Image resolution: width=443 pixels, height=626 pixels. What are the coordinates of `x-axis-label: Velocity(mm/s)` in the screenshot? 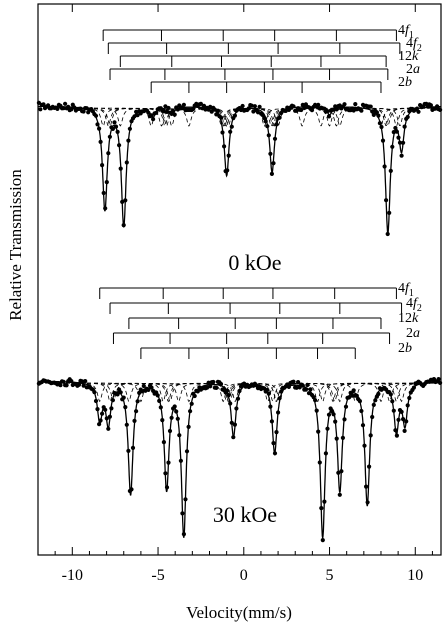 It's located at (239, 612).